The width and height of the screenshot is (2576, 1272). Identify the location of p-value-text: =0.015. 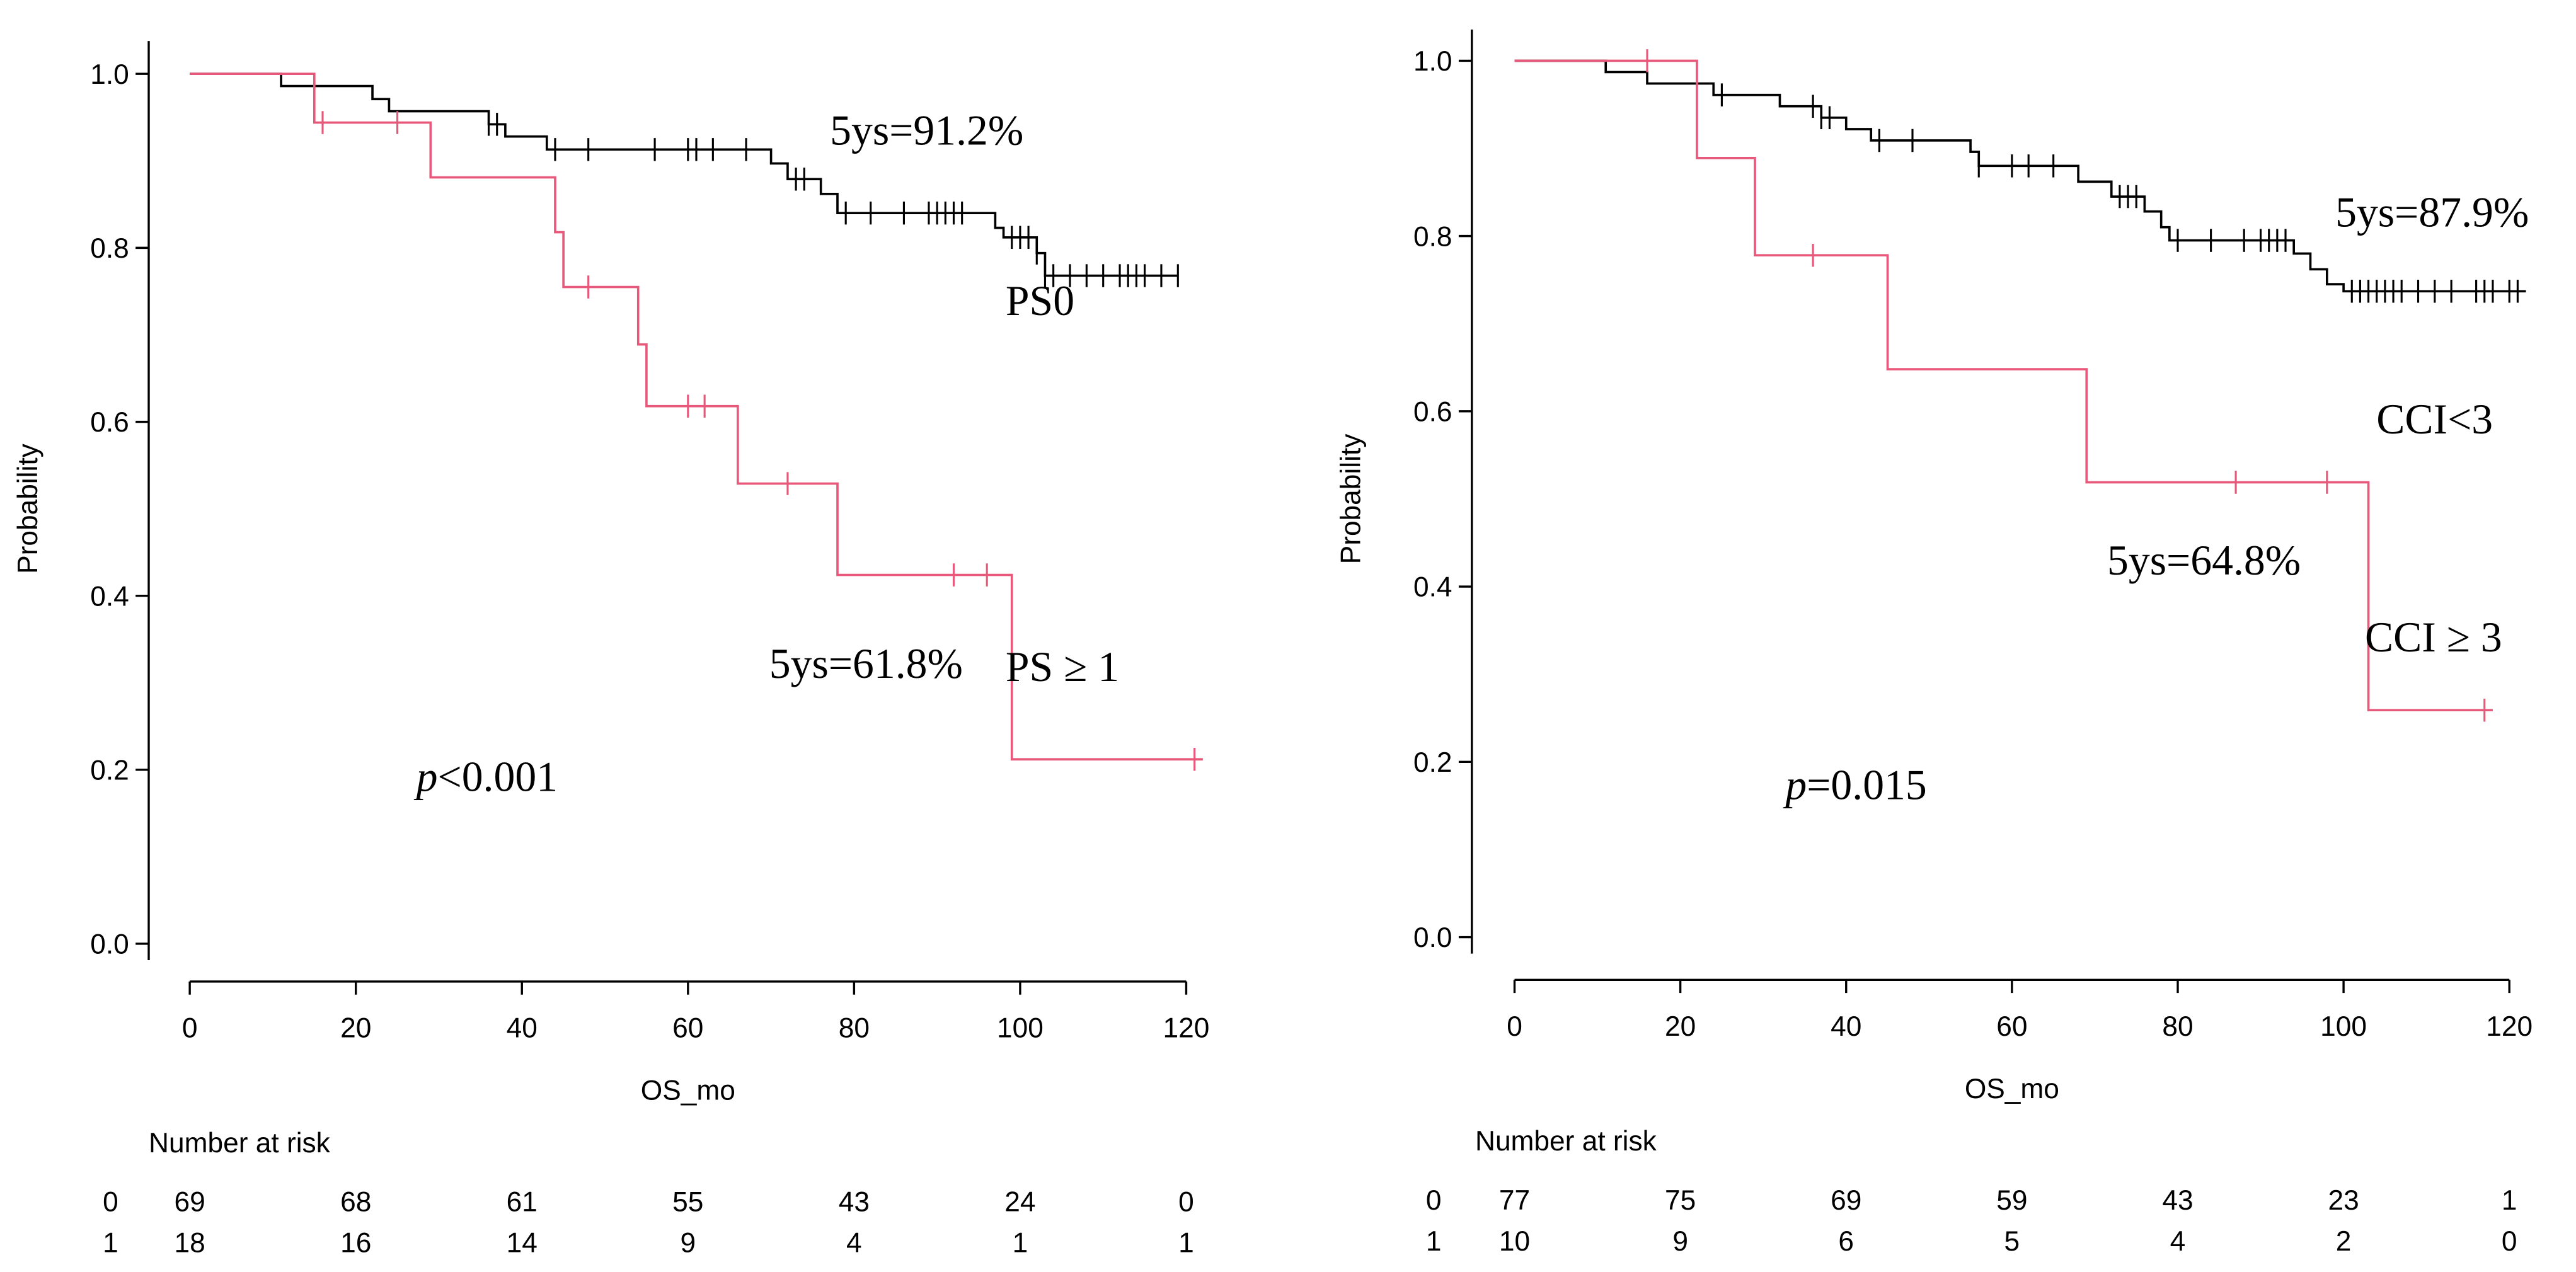
(1867, 785).